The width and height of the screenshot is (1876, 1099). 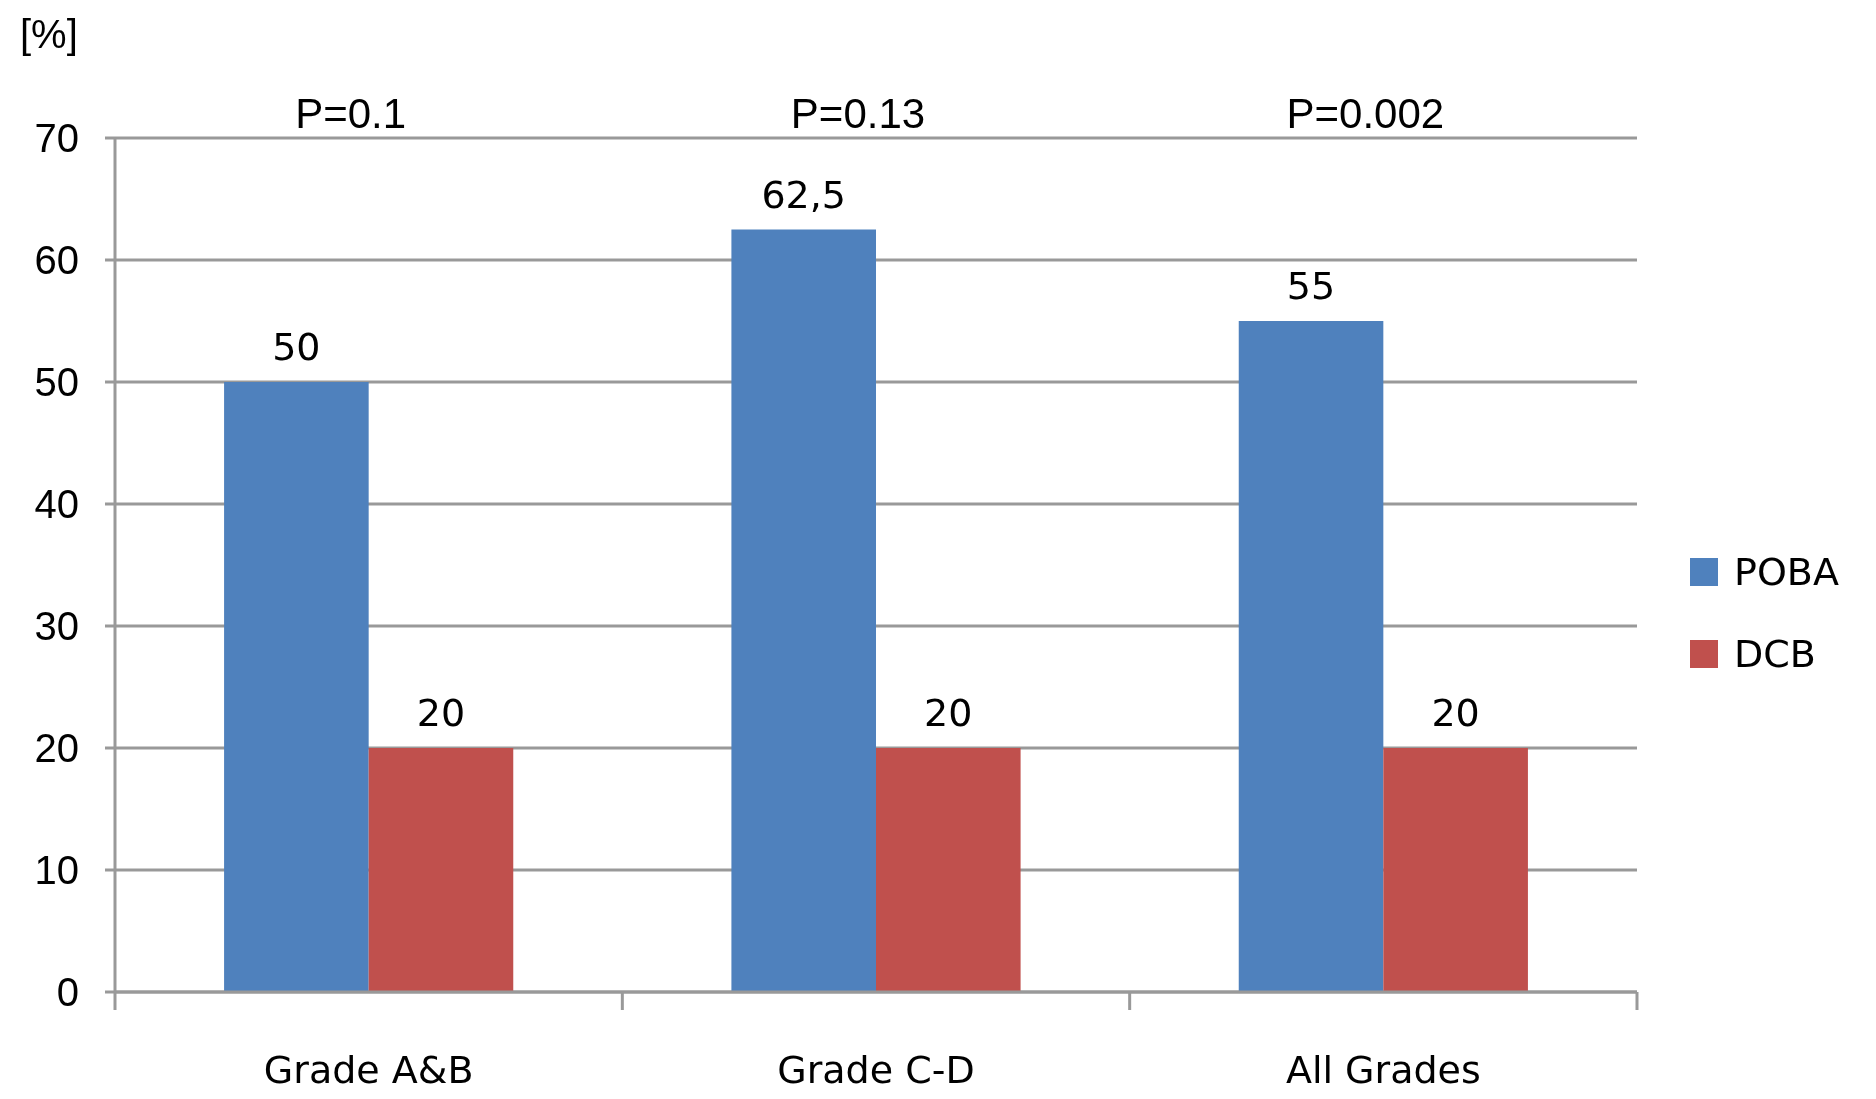 What do you see at coordinates (858, 113) in the screenshot?
I see `text: P=0.13` at bounding box center [858, 113].